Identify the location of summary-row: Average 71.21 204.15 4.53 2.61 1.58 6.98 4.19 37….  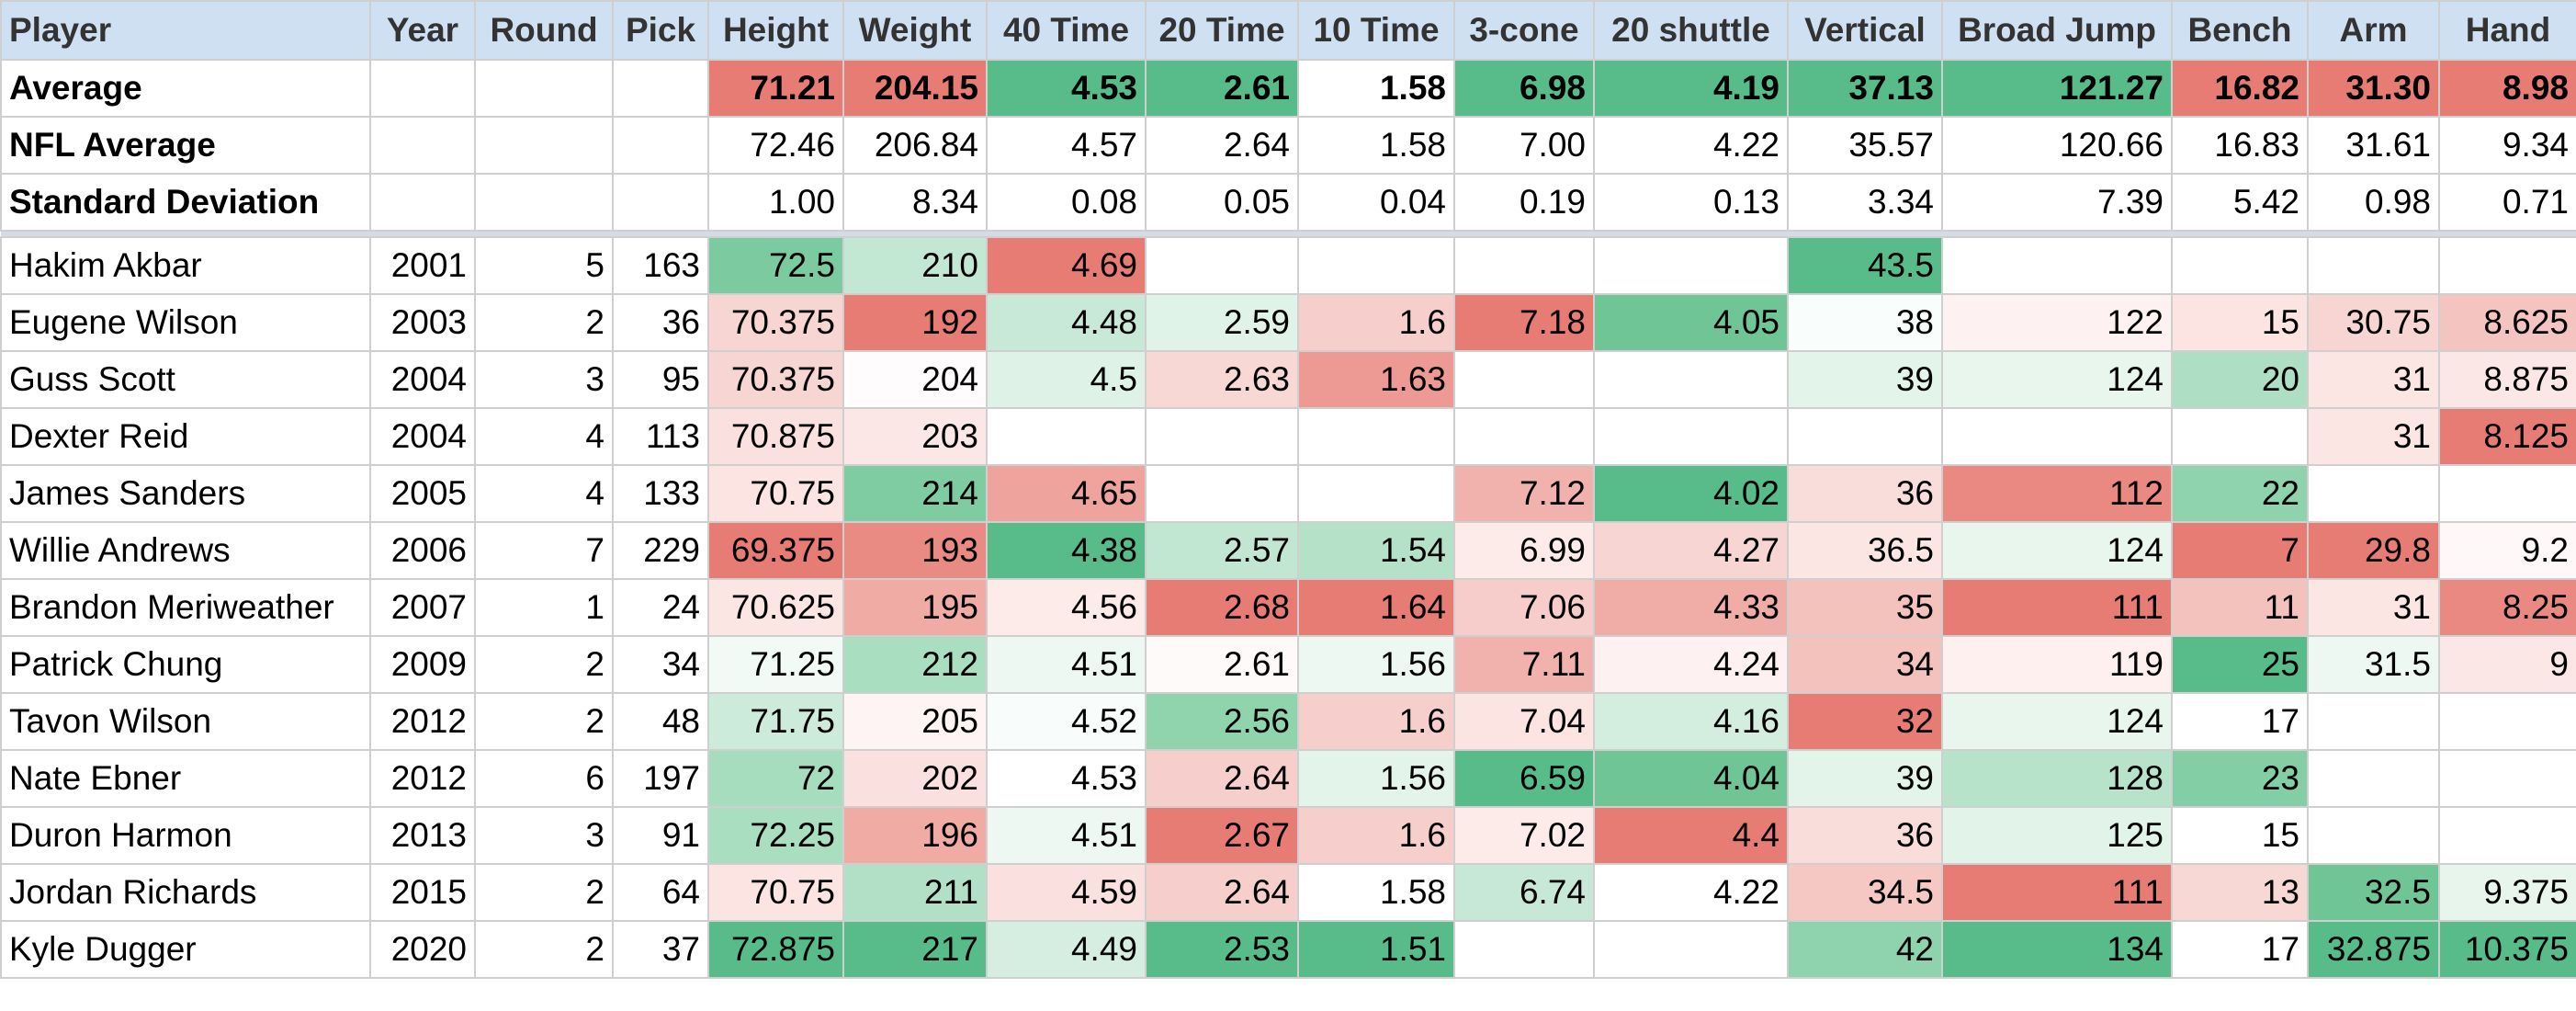
(1288, 88).